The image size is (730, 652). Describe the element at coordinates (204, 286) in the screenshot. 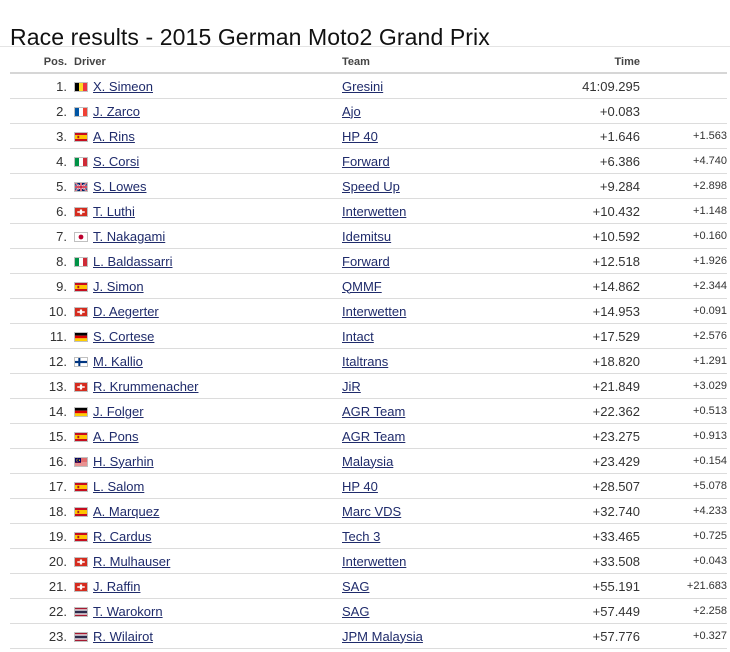

I see `driver-cell: J. Simon` at that location.